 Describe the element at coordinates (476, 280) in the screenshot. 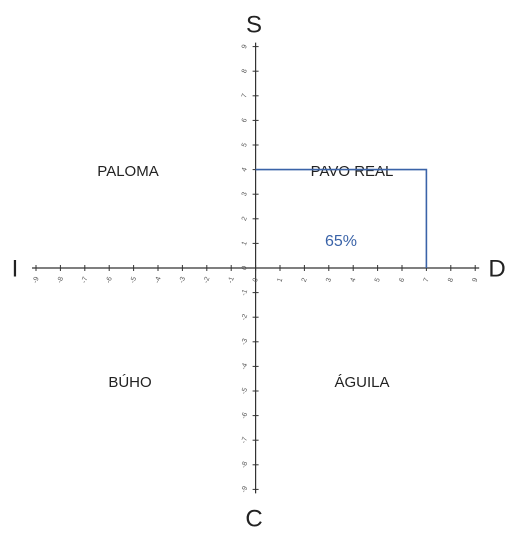

I see `x-tick-label: 9` at that location.